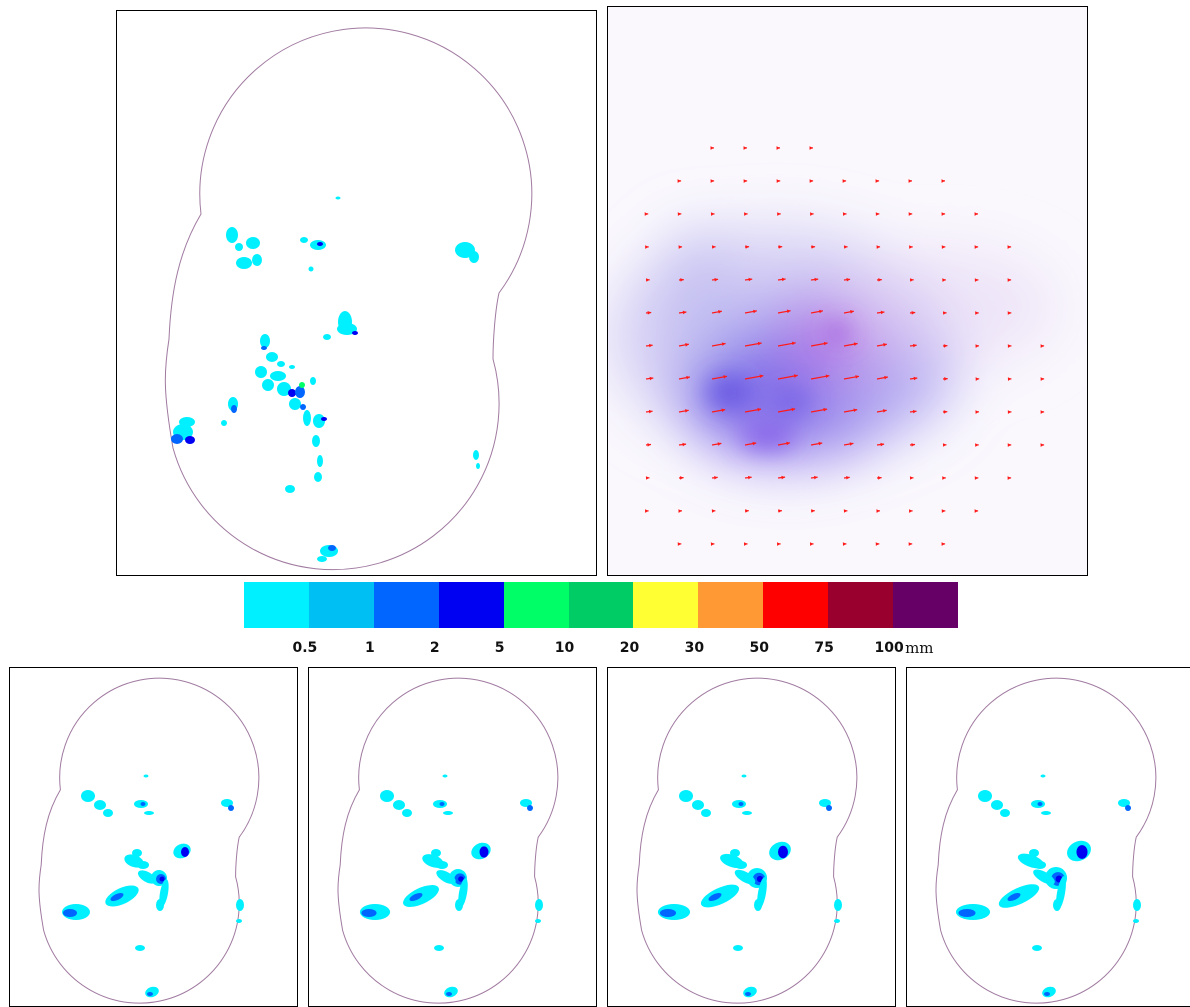  I want to click on domain-outline, so click(149, 840).